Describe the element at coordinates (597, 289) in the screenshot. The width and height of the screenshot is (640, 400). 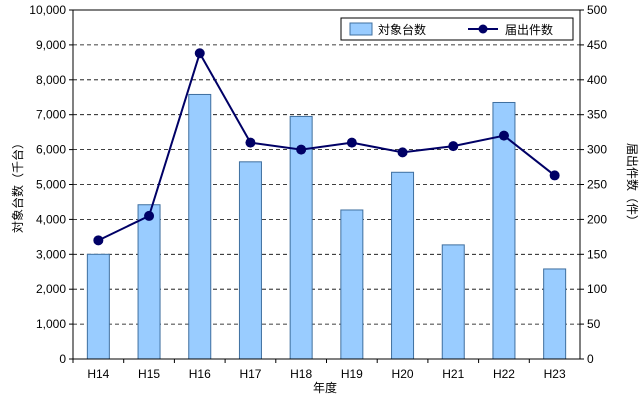
I see `y-right-tick-label: 100` at that location.